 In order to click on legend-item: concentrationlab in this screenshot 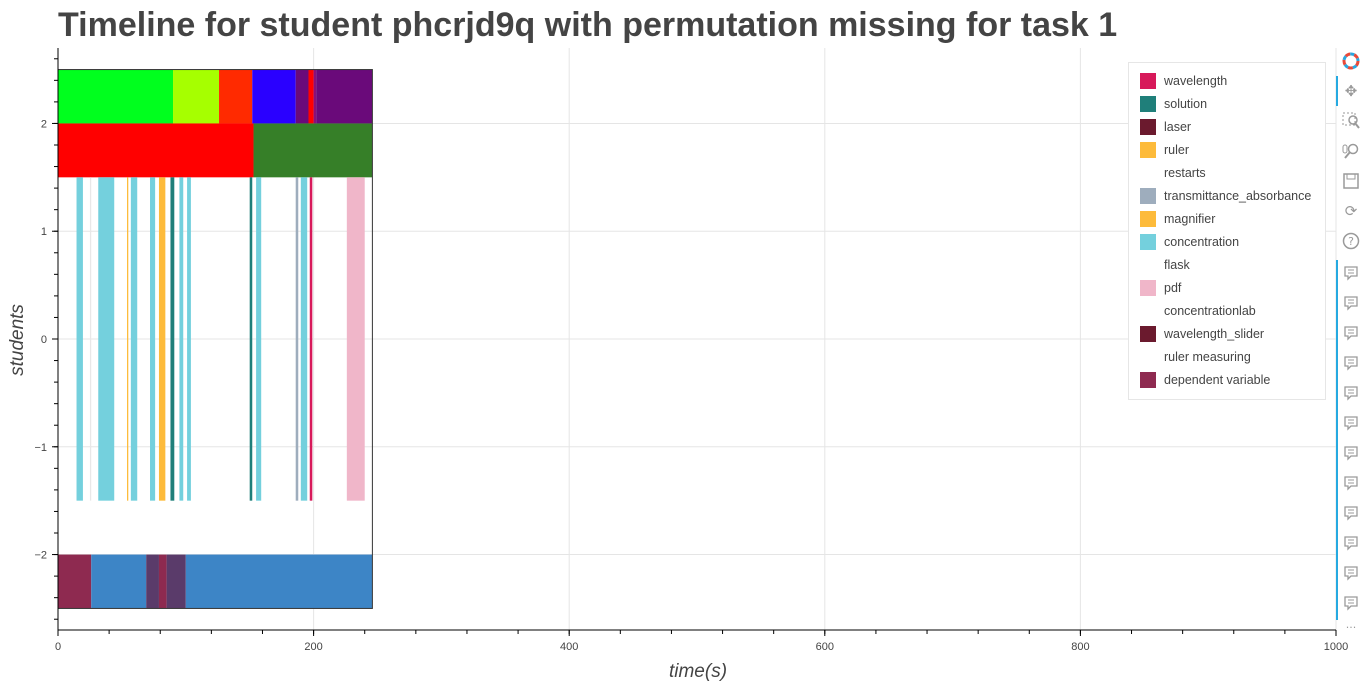, I will do `click(1198, 311)`.